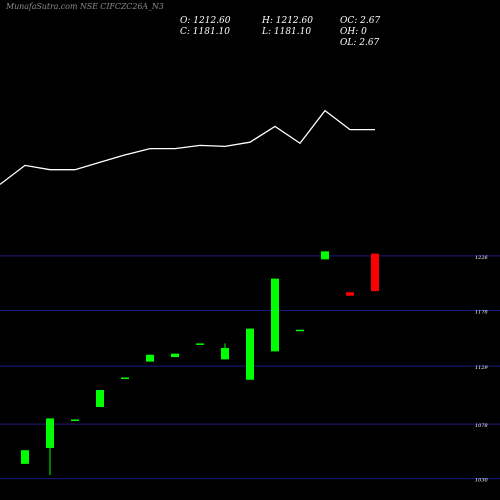 Image resolution: width=500 pixels, height=500 pixels. Describe the element at coordinates (287, 32) in the screenshot. I see `ohlc-low: L: 1181.10` at that location.